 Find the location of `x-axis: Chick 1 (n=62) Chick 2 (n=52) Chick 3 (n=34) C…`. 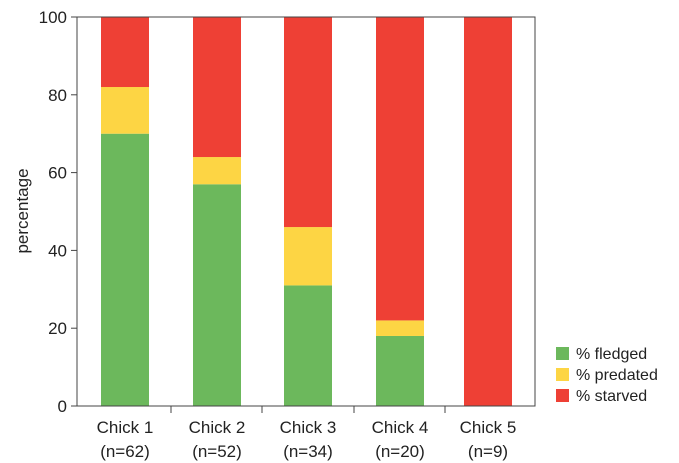

x-axis: Chick 1 (n=62) Chick 2 (n=52) Chick 3 (n=34) C… is located at coordinates (307, 433).